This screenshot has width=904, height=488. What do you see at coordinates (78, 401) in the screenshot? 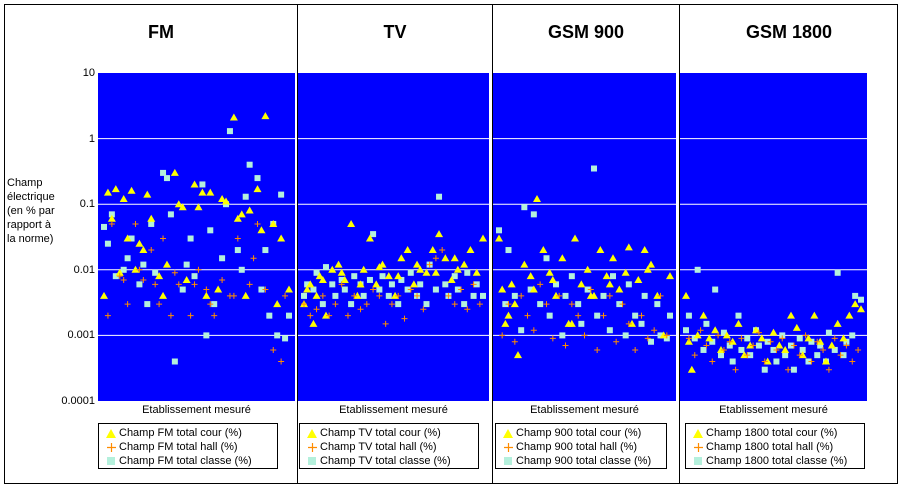
I see `y-tick-label: 0.0001` at bounding box center [78, 401].